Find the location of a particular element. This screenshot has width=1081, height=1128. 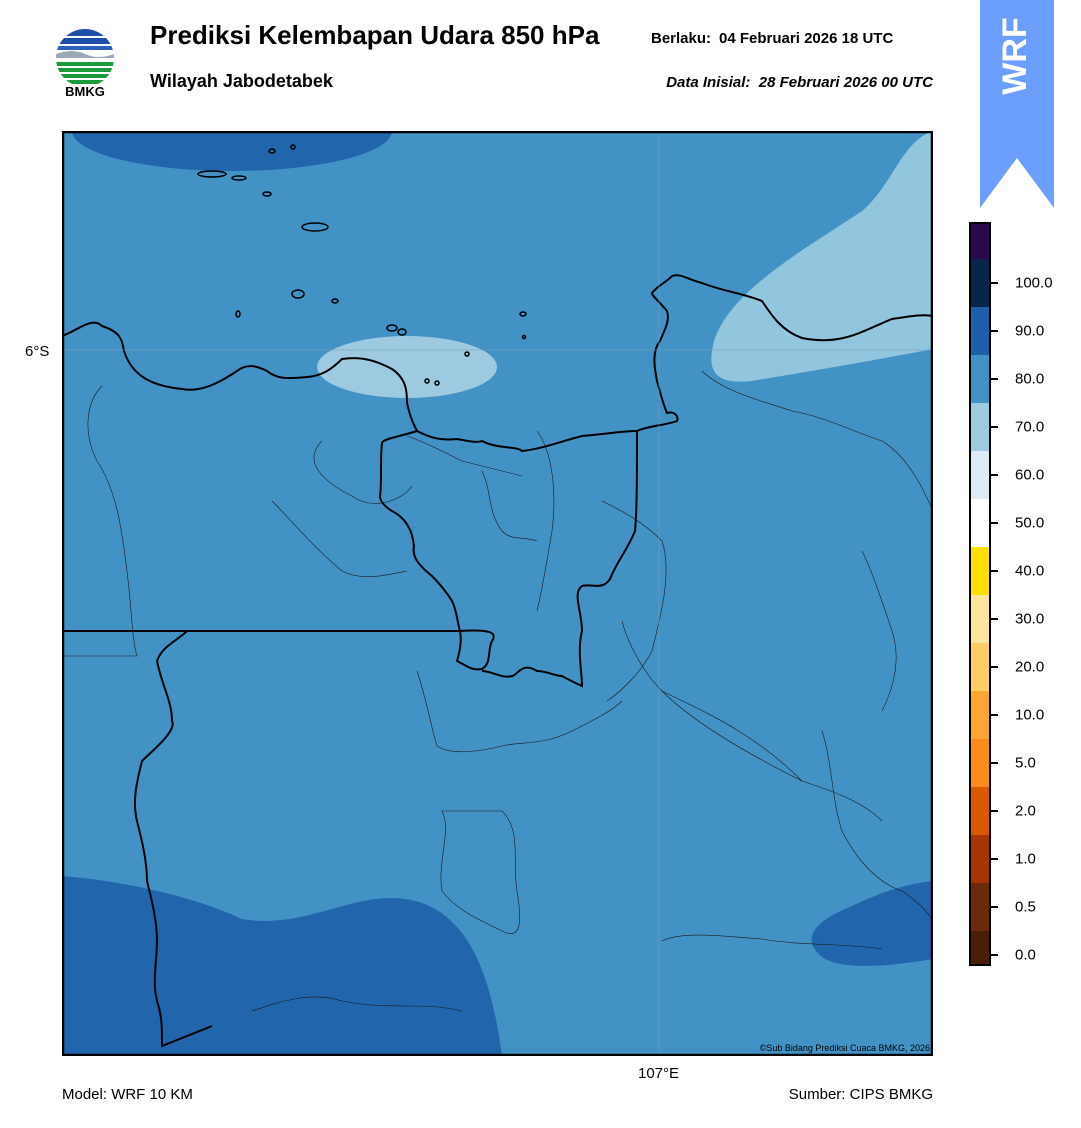

colorbar-tick-label: 0.0 is located at coordinates (1025, 955).